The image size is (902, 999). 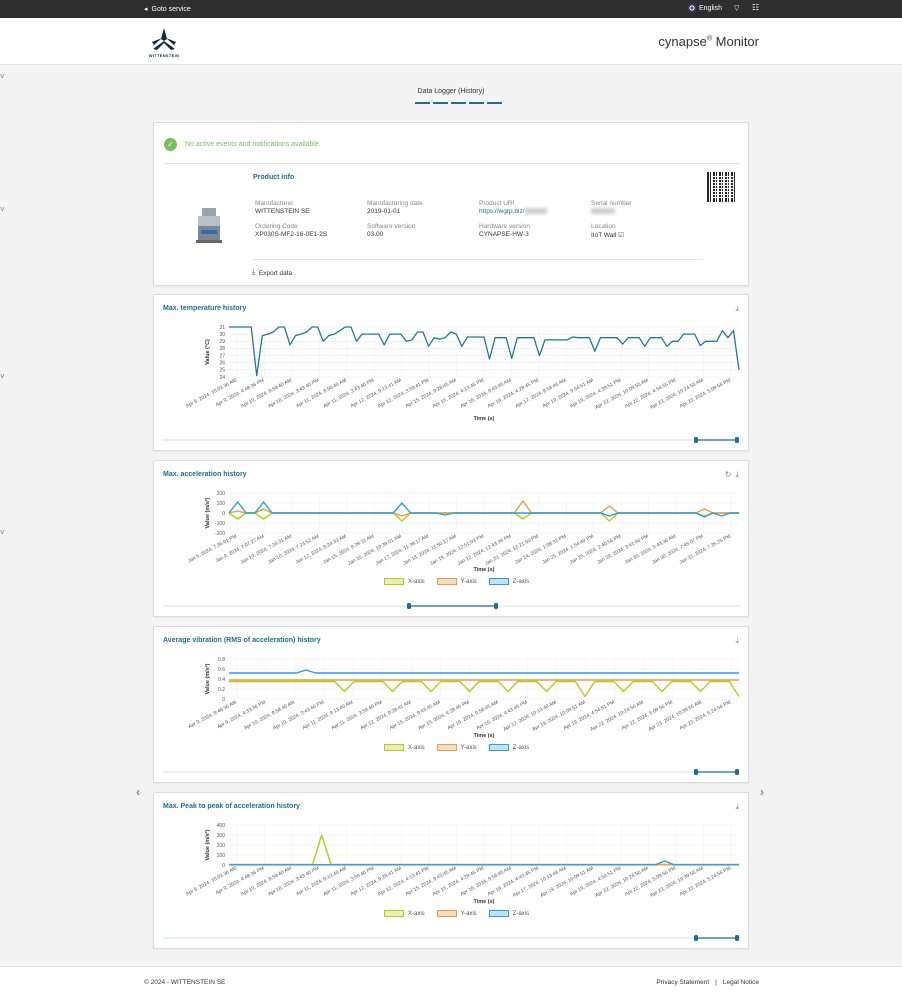 What do you see at coordinates (540, 393) in the screenshot?
I see `x-tick-label: Apr 17, 2024, 9:58:46 AM` at bounding box center [540, 393].